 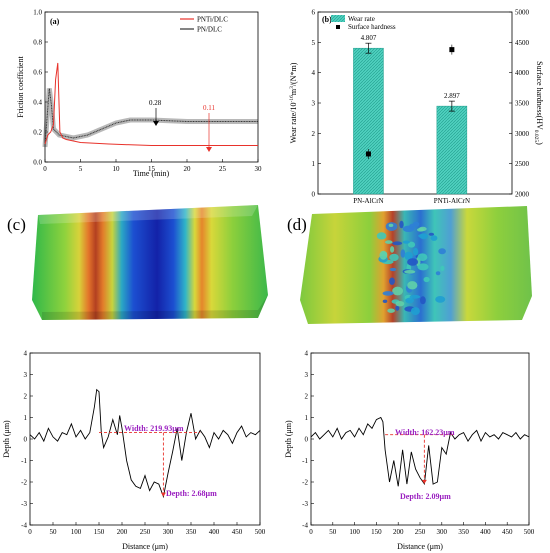 I want to click on x-tick-label: 450, so click(x=237, y=532).